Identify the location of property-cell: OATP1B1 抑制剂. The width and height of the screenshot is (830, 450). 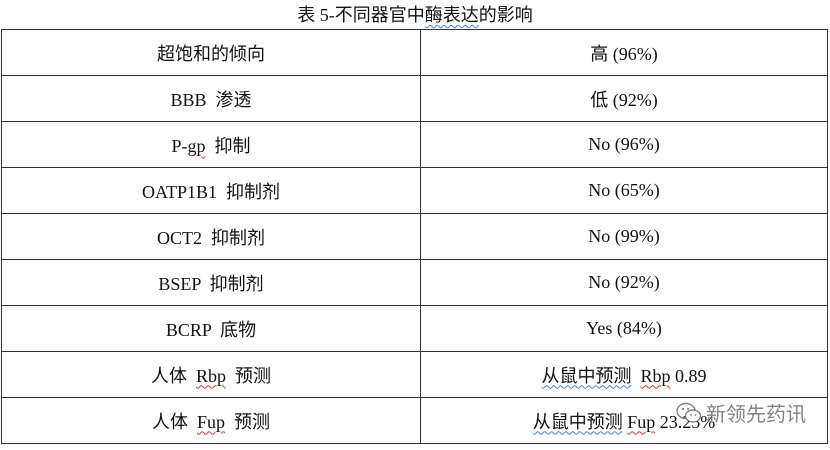
(211, 190).